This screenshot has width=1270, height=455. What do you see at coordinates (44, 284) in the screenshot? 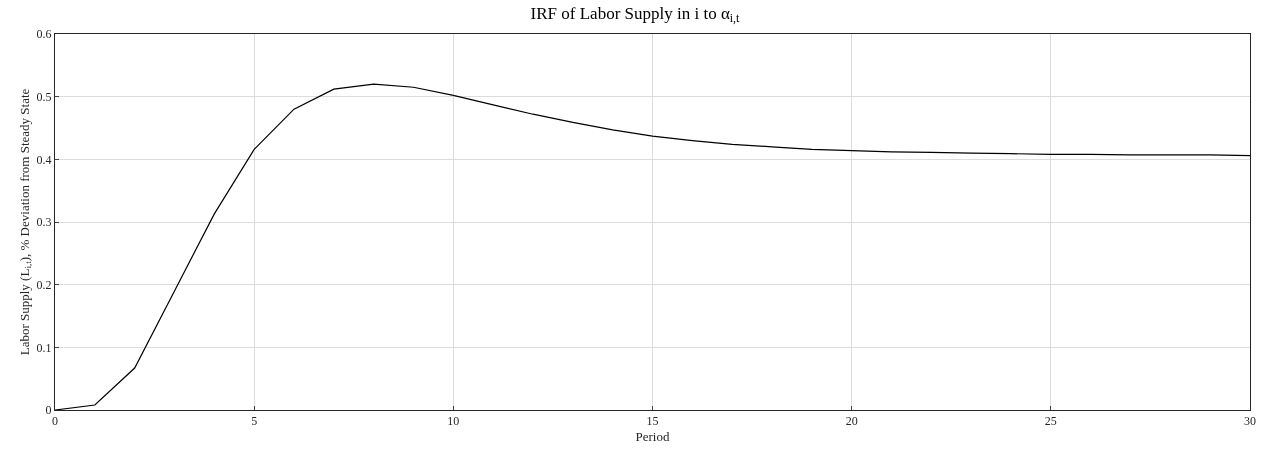
I see `y-tick-label: 0.2` at bounding box center [44, 284].